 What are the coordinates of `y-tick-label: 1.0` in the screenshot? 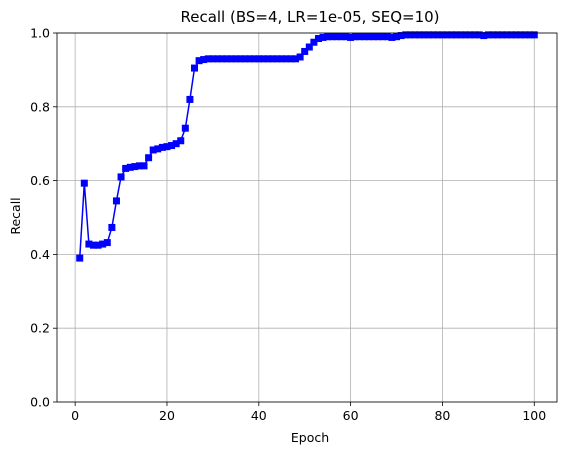 It's located at (40, 33).